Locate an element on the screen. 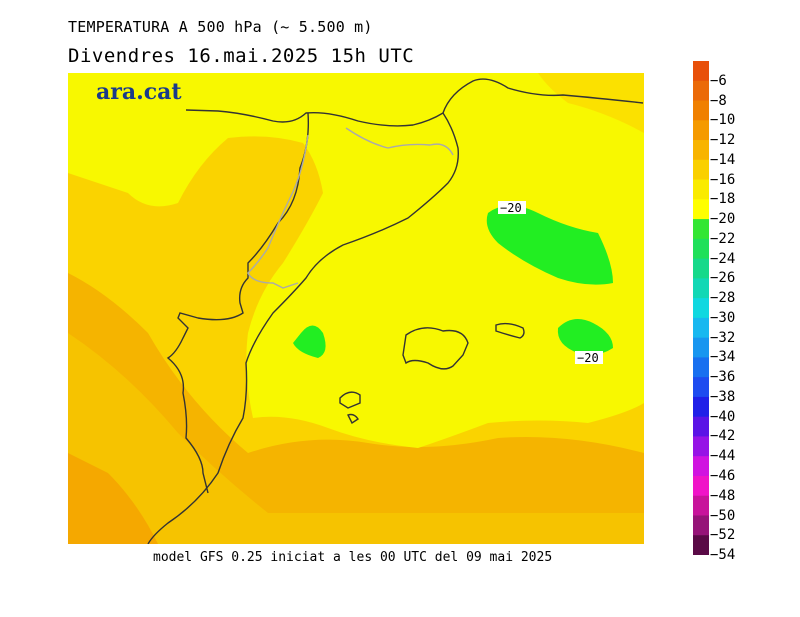 The width and height of the screenshot is (800, 617). legend-label: −42 is located at coordinates (723, 436).